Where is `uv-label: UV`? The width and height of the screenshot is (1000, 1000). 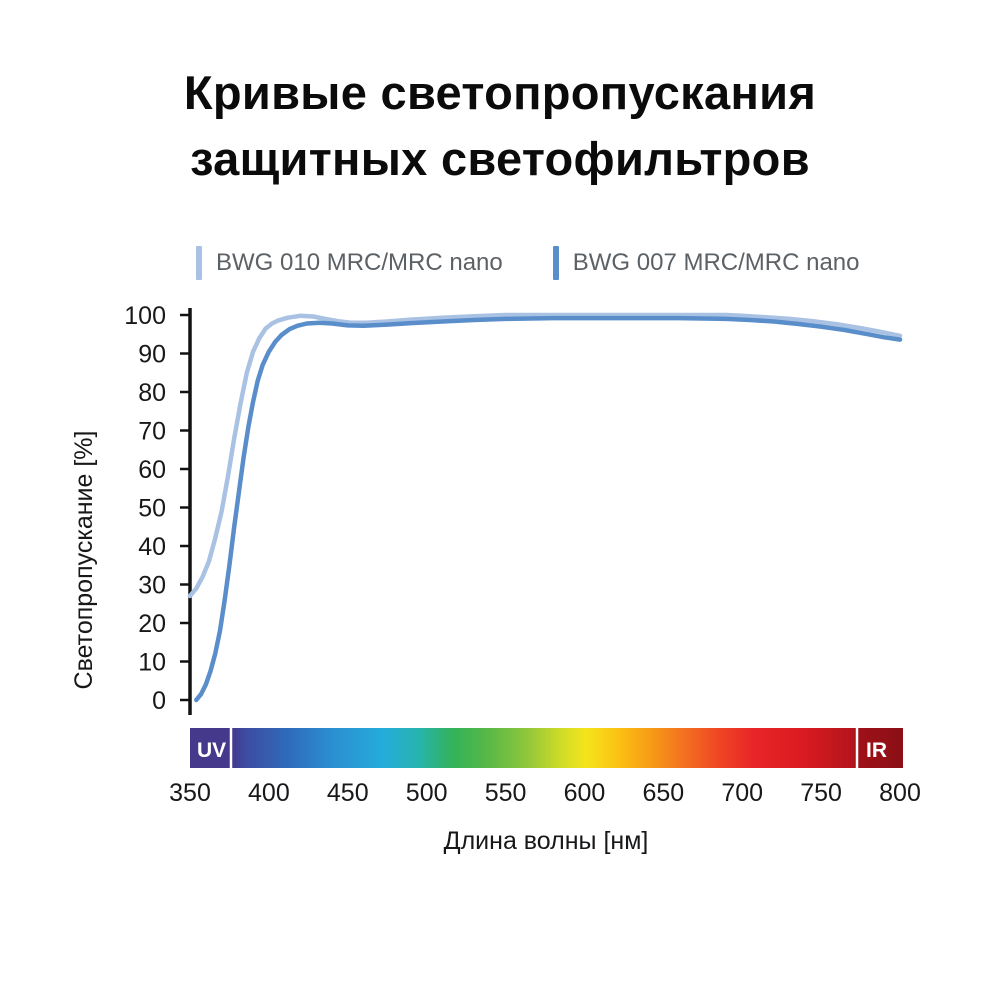
uv-label: UV is located at coordinates (211, 750).